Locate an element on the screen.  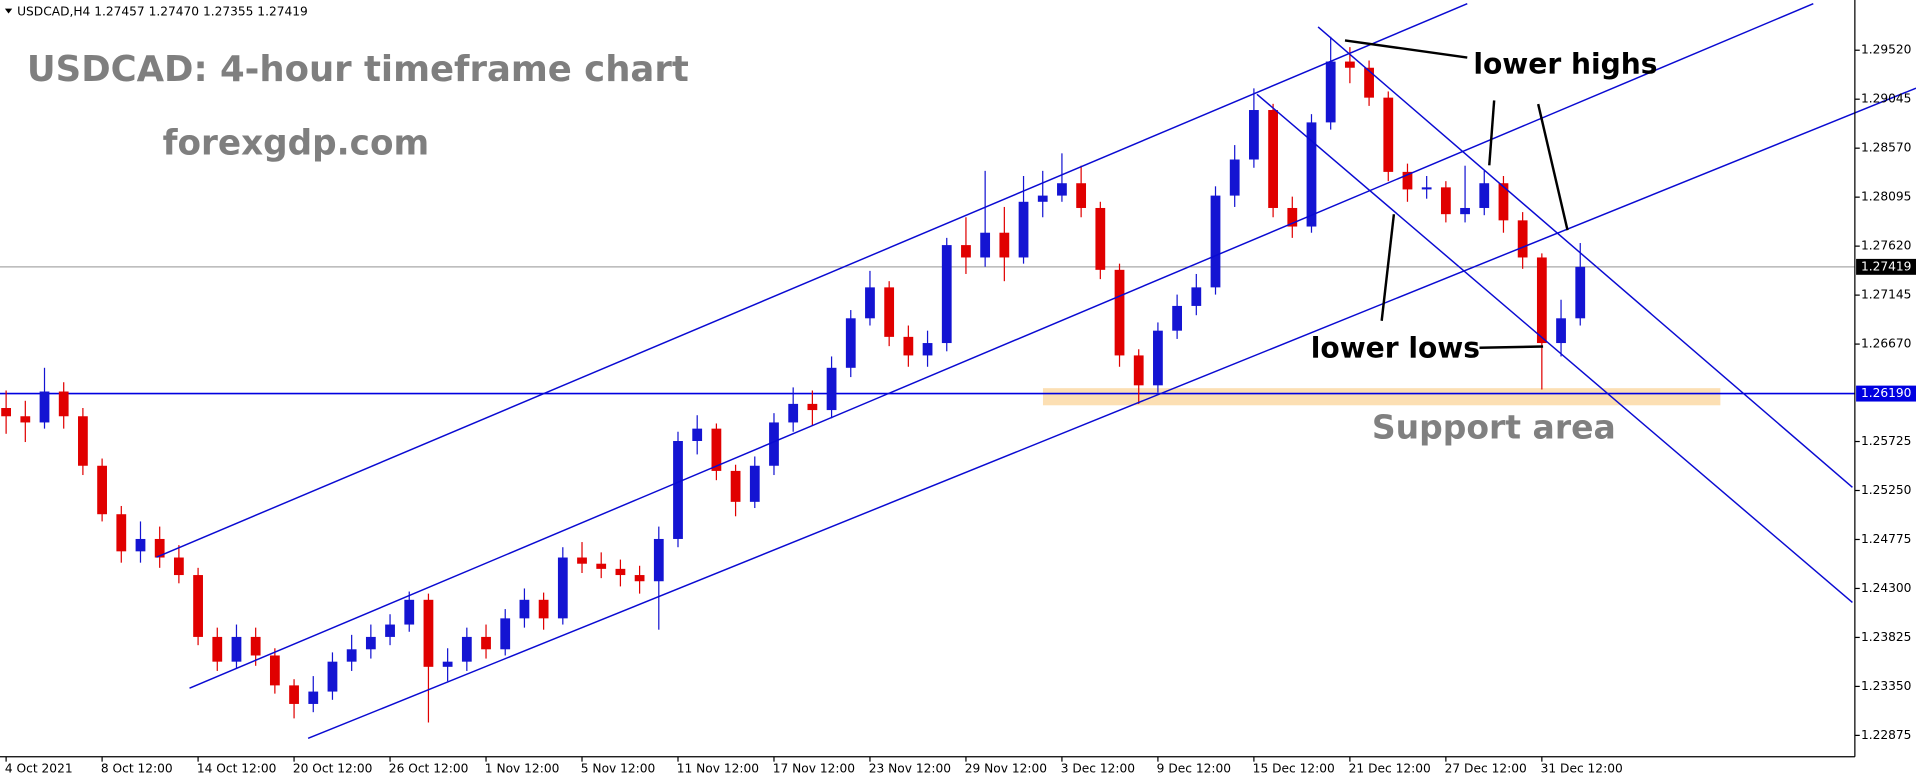
price-label: 1.26190 is located at coordinates (1886, 393).